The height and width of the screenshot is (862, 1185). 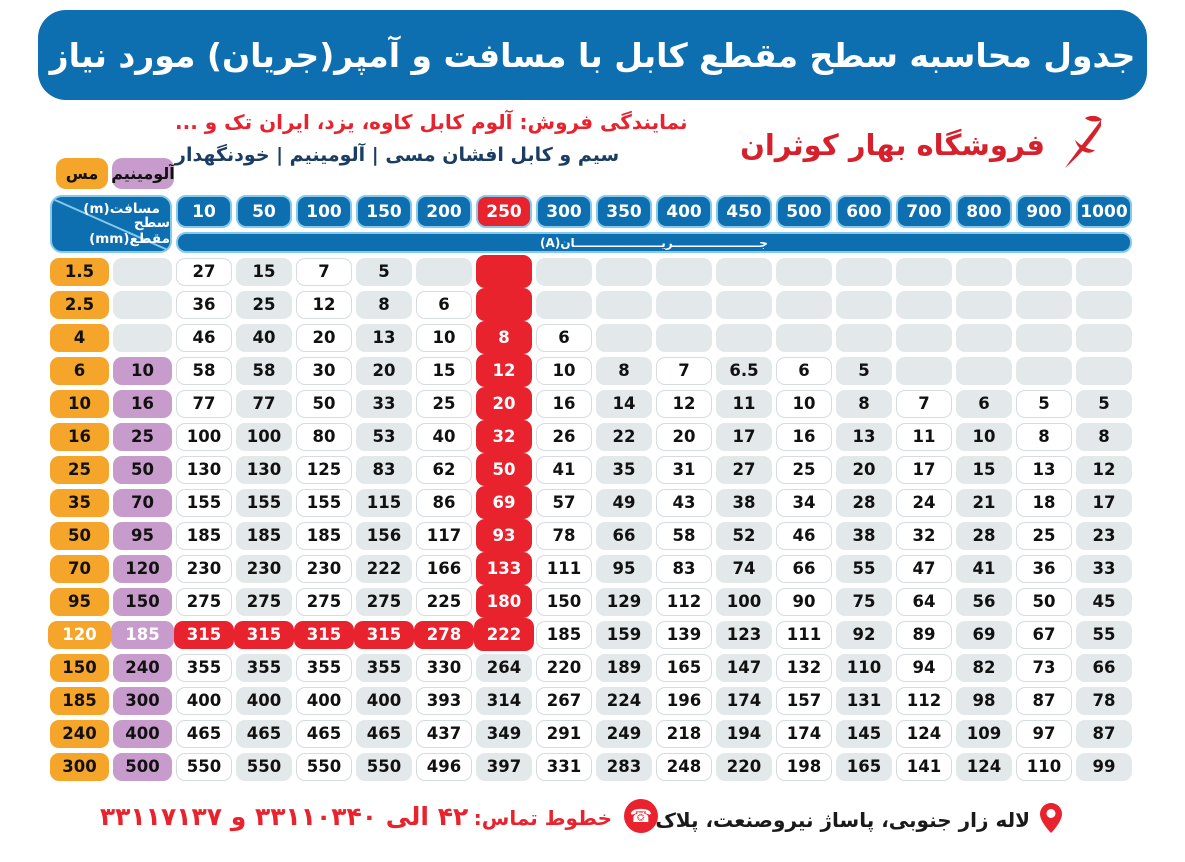 What do you see at coordinates (624, 403) in the screenshot?
I see `amperage-cell: 14` at bounding box center [624, 403].